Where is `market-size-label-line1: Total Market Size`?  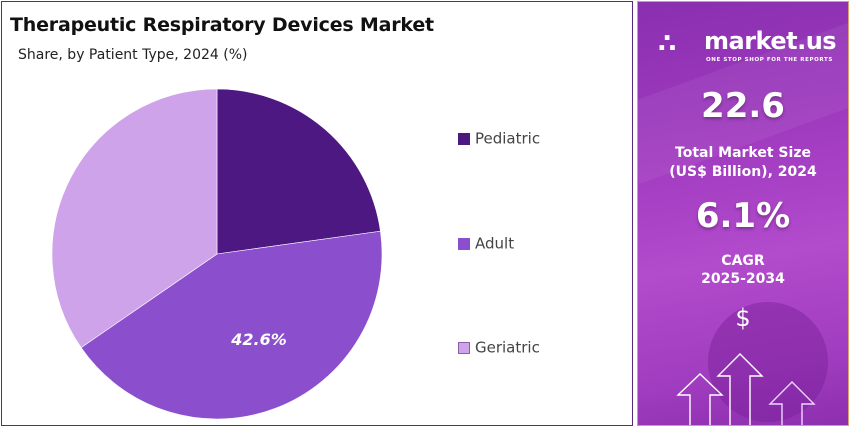 market-size-label-line1: Total Market Size is located at coordinates (743, 153).